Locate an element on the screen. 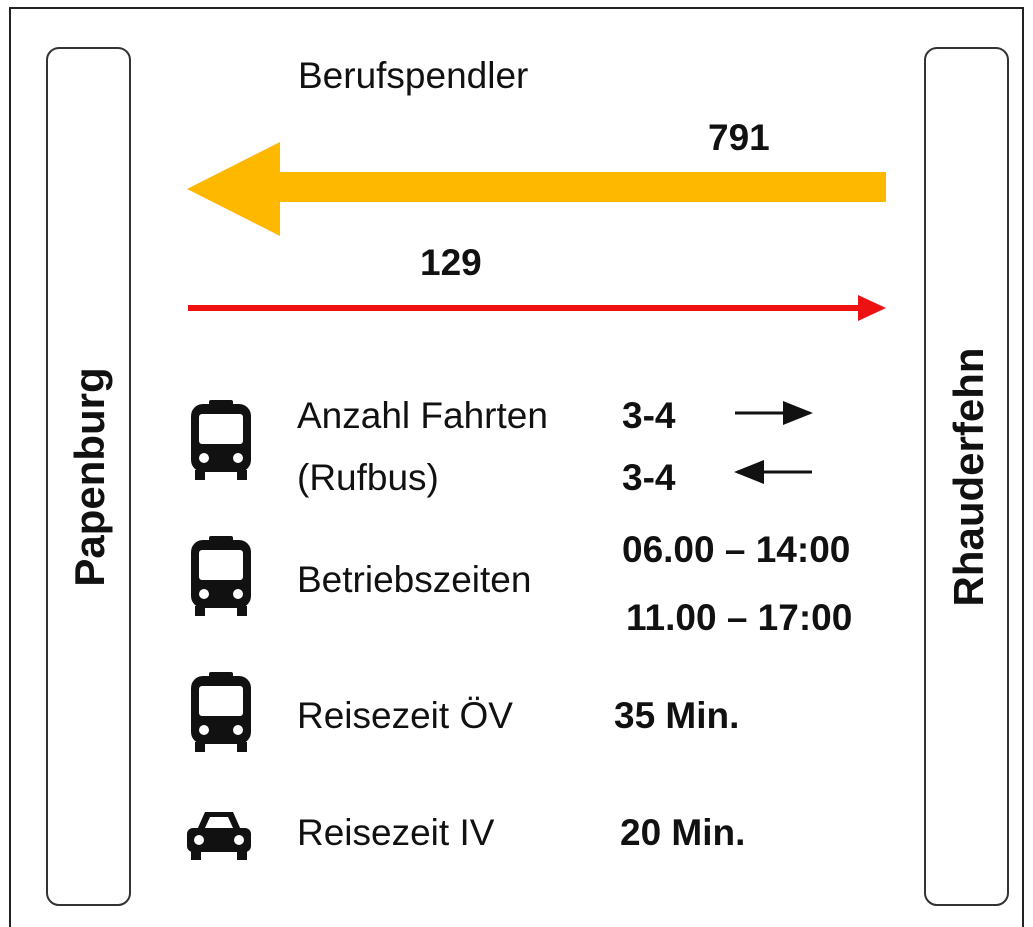 The height and width of the screenshot is (927, 1033). right-box is located at coordinates (966, 476).